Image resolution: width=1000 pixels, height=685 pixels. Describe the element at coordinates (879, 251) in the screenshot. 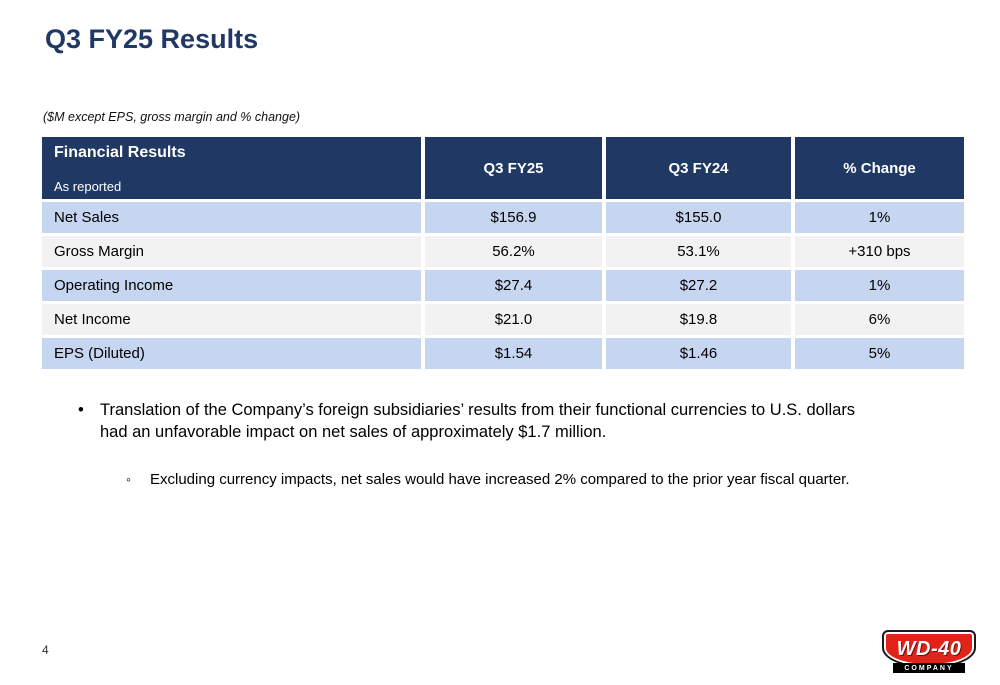

I see `cell-gross-margin-change: +310 bps` at that location.